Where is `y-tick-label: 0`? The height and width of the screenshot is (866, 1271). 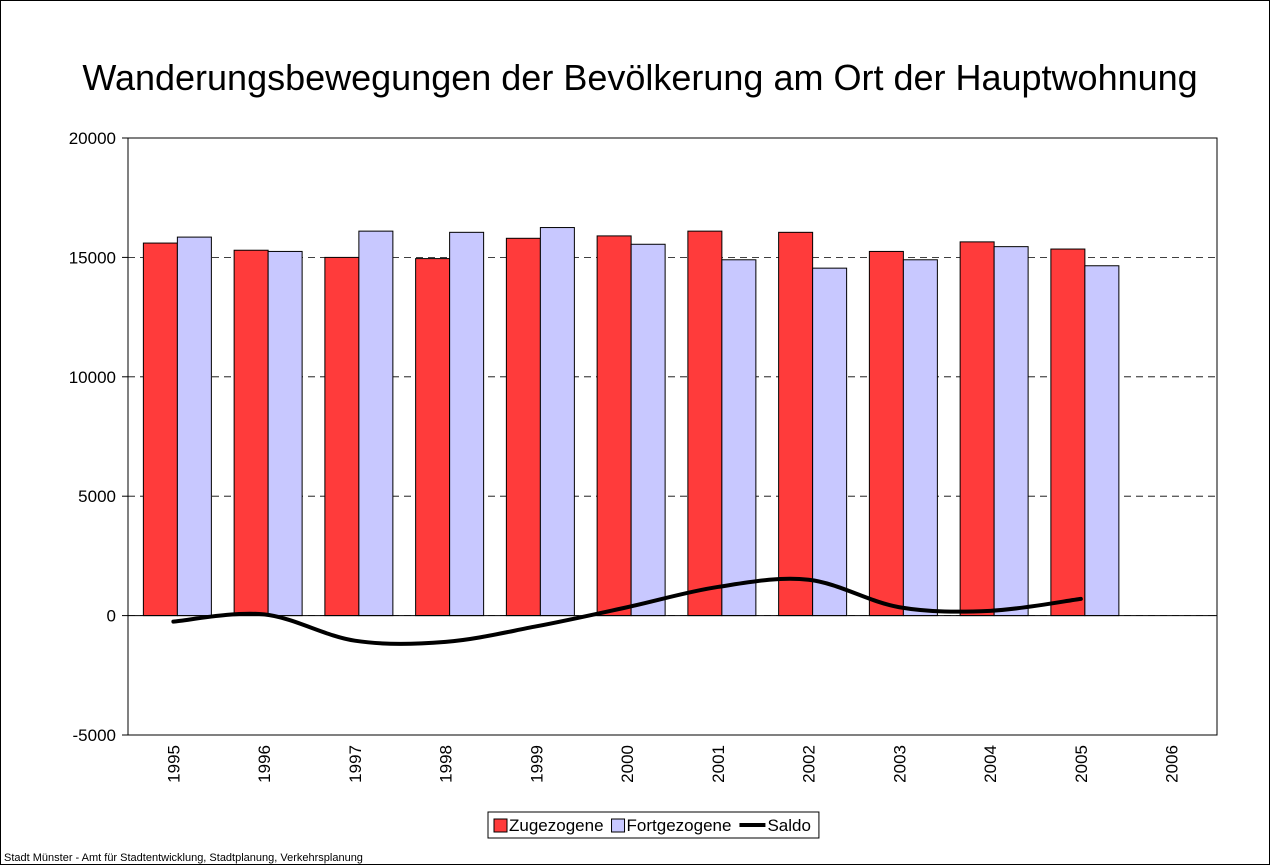
y-tick-label: 0 is located at coordinates (111, 616).